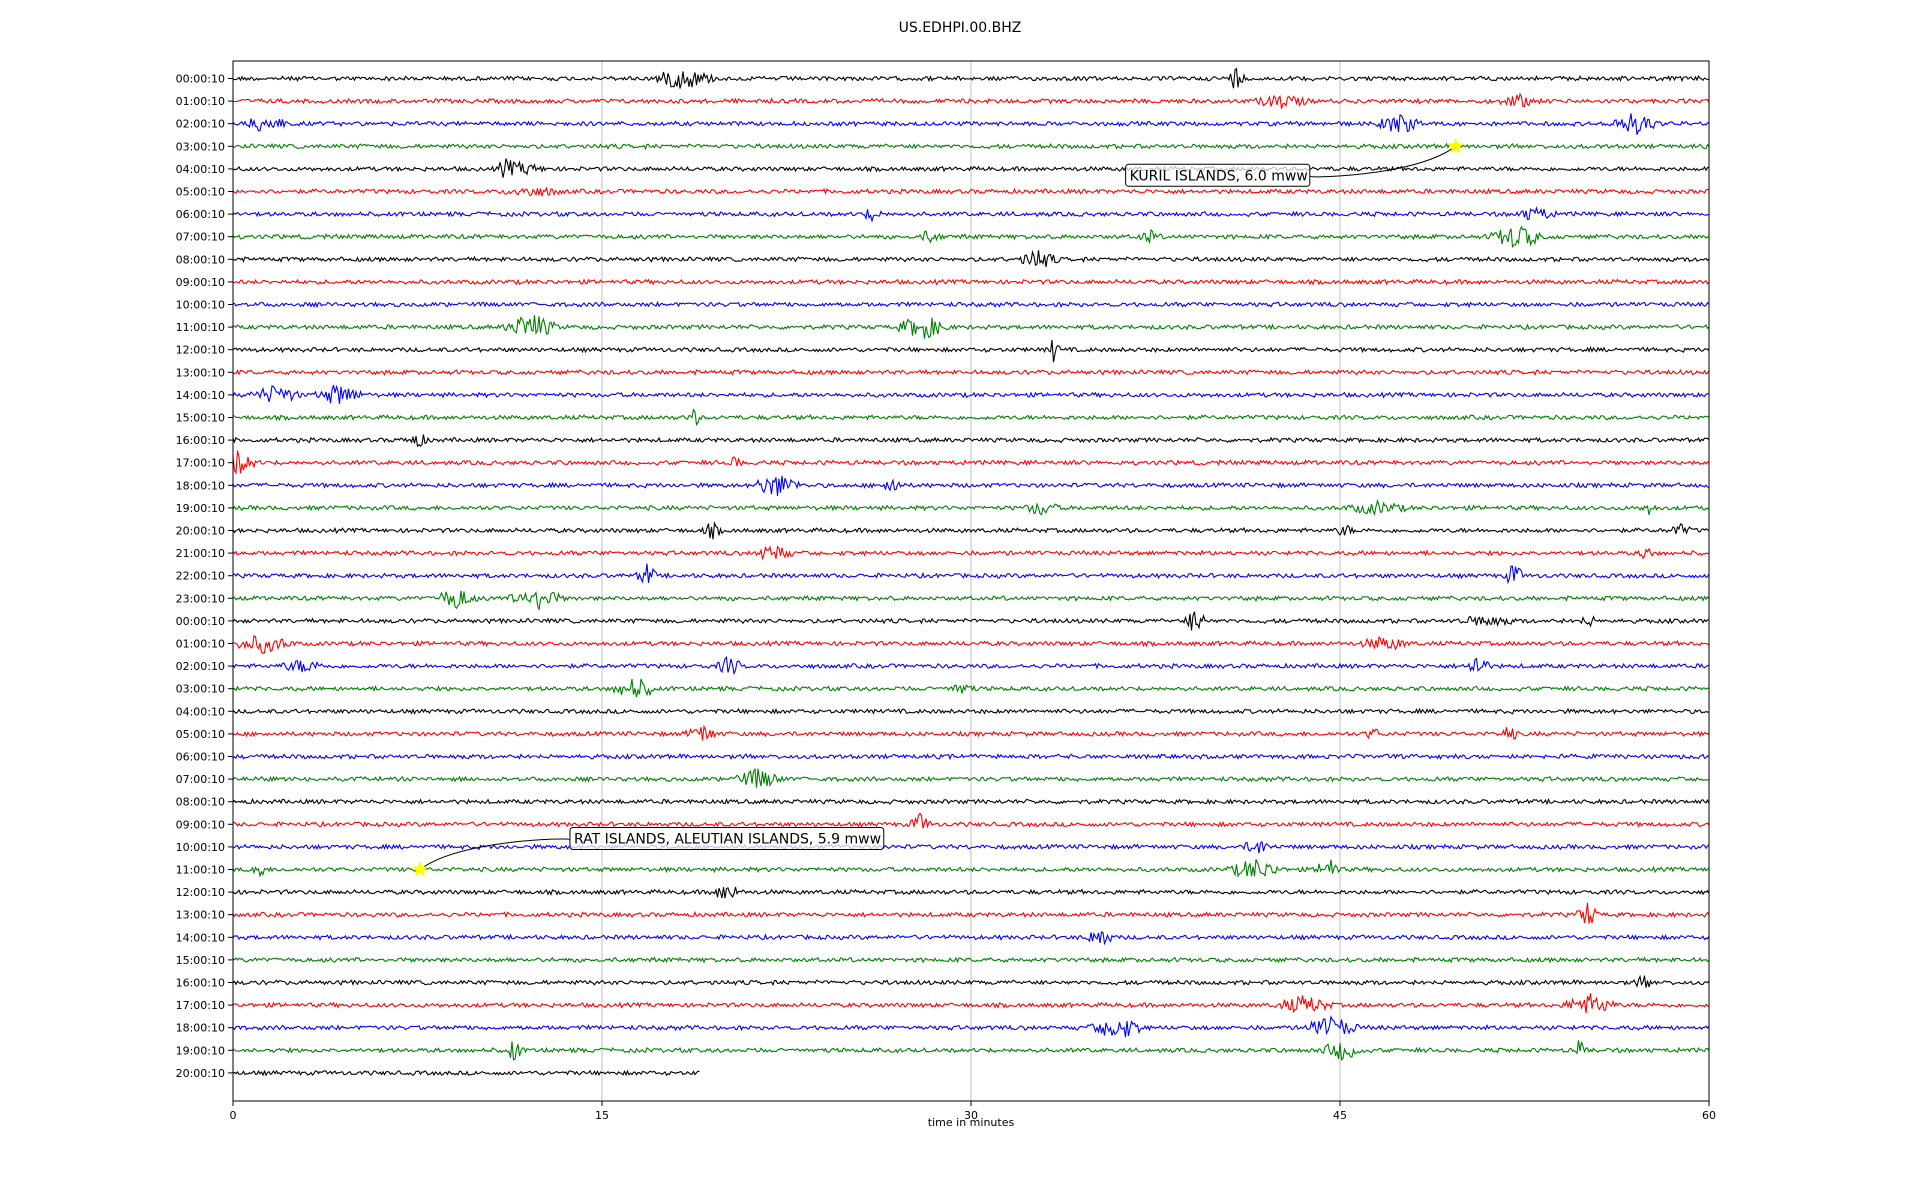 The image size is (1920, 1200). Describe the element at coordinates (200, 1005) in the screenshot. I see `row-time-label: 17:00:10` at that location.